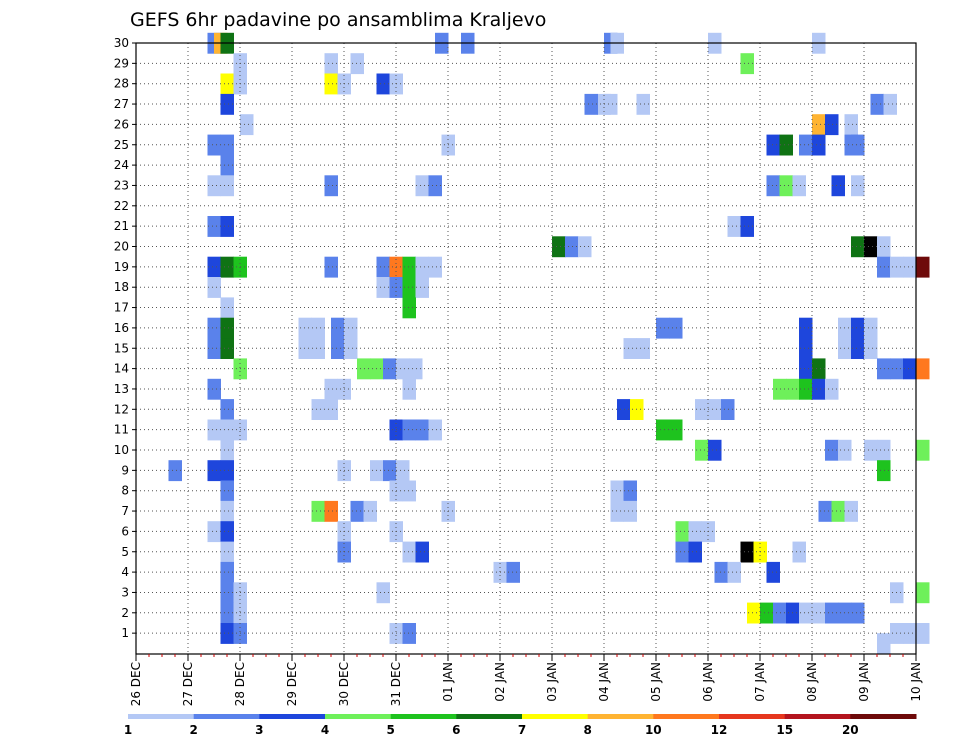 The height and width of the screenshot is (742, 960). What do you see at coordinates (125, 592) in the screenshot?
I see `y-tick-label: 3` at bounding box center [125, 592].